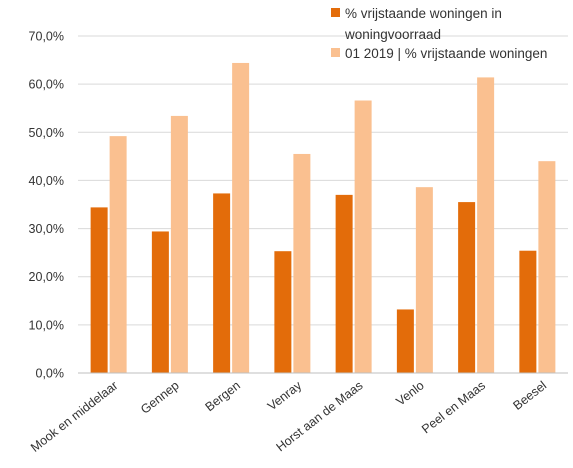 This screenshot has height=468, width=573. What do you see at coordinates (46, 325) in the screenshot?
I see `y-tick-label: 10,0%` at bounding box center [46, 325].